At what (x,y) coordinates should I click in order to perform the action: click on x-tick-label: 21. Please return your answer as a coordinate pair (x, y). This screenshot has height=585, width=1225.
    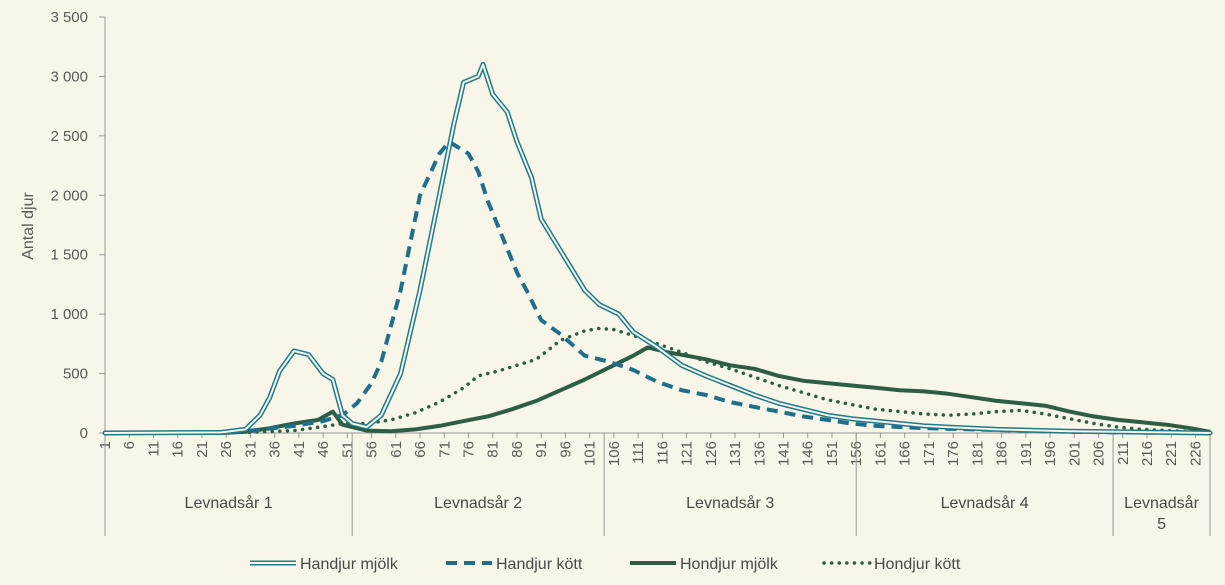
    Looking at the image, I should click on (202, 449).